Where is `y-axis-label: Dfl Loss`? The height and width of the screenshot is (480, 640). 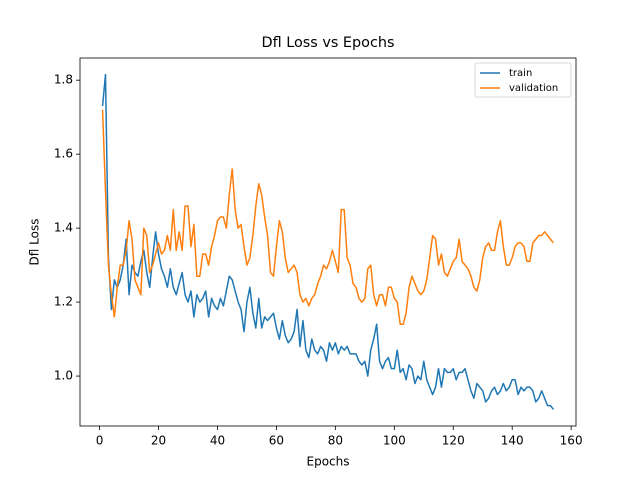
y-axis-label: Dfl Loss is located at coordinates (35, 242).